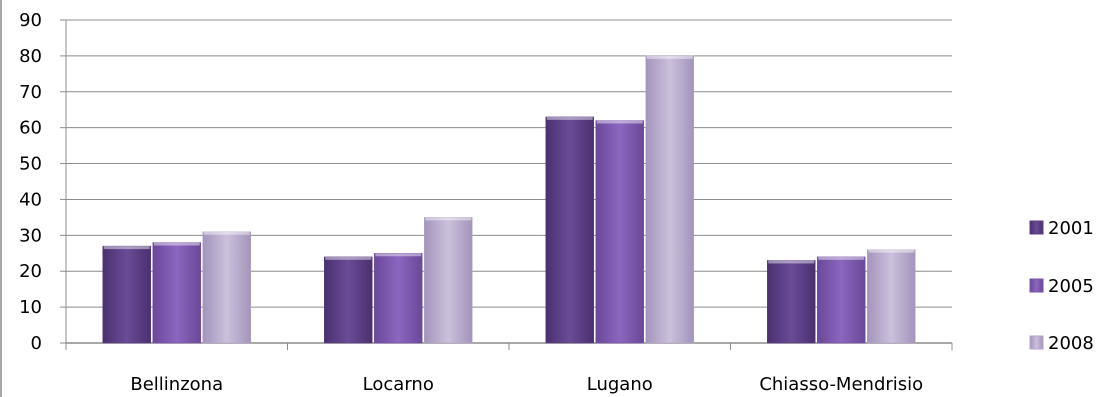  Describe the element at coordinates (620, 384) in the screenshot. I see `x-category-label: Lugano` at that location.